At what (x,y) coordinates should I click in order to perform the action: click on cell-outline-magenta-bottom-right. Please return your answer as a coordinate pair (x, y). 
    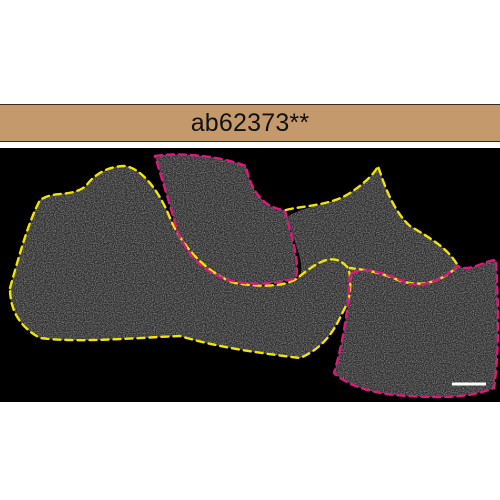
    Looking at the image, I should click on (416, 328).